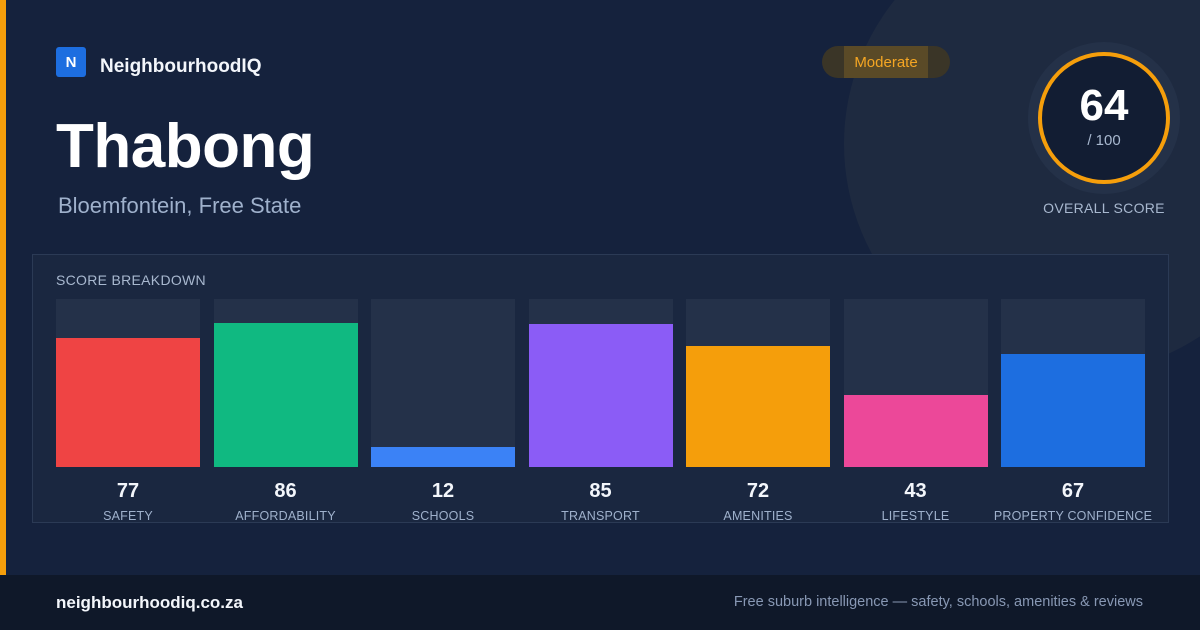 Image resolution: width=1200 pixels, height=630 pixels. I want to click on bar-label: AFFORDABILITY, so click(285, 516).